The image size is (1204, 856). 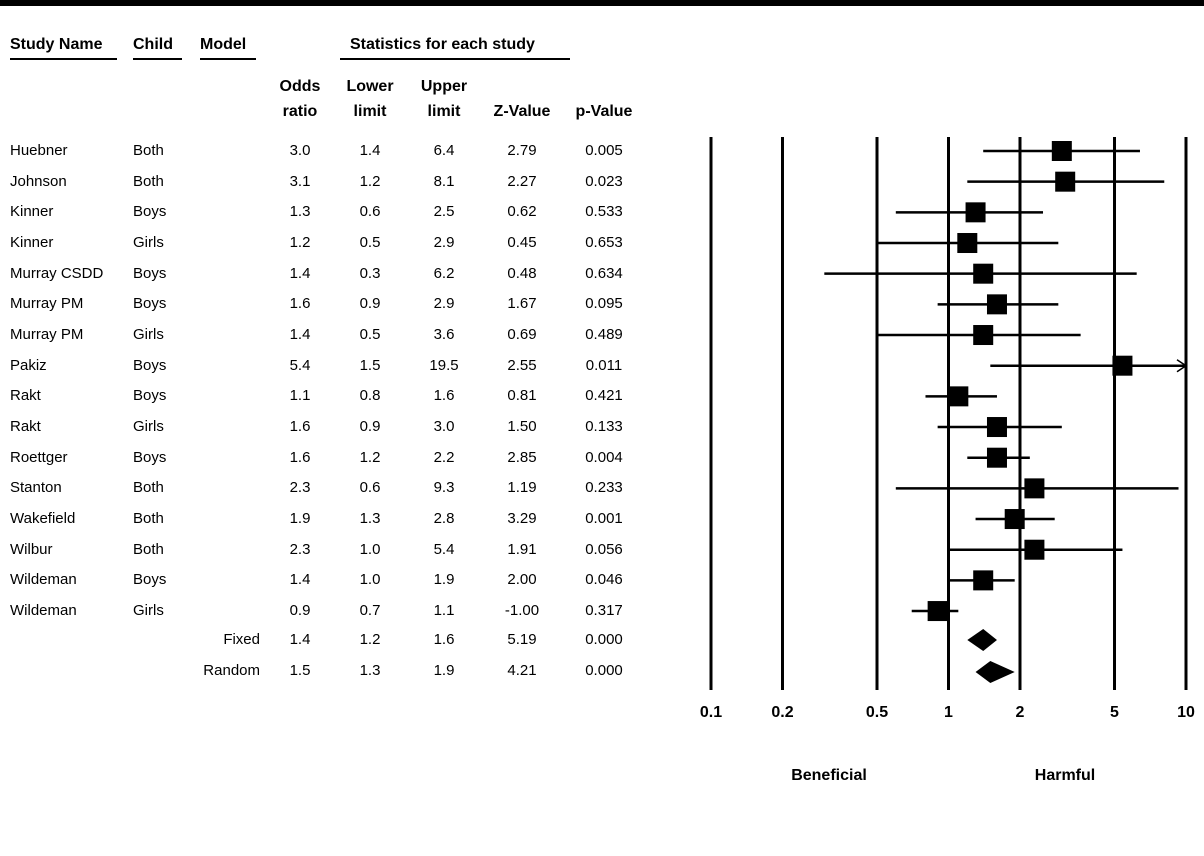 What do you see at coordinates (370, 273) in the screenshot?
I see `row-lower-limit: 0.3` at bounding box center [370, 273].